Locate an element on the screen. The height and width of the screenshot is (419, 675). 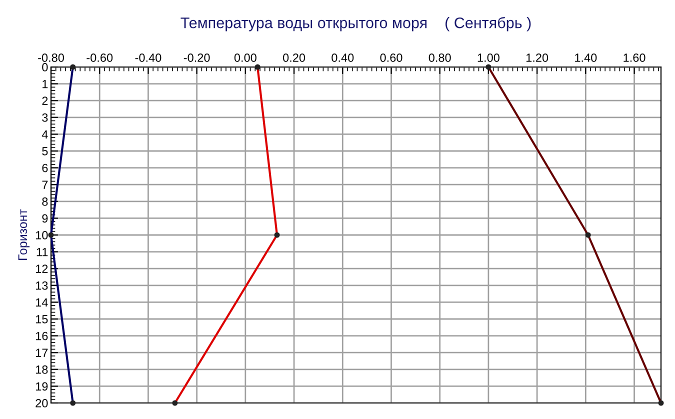
y-tick-label: 7 is located at coordinates (45, 184).